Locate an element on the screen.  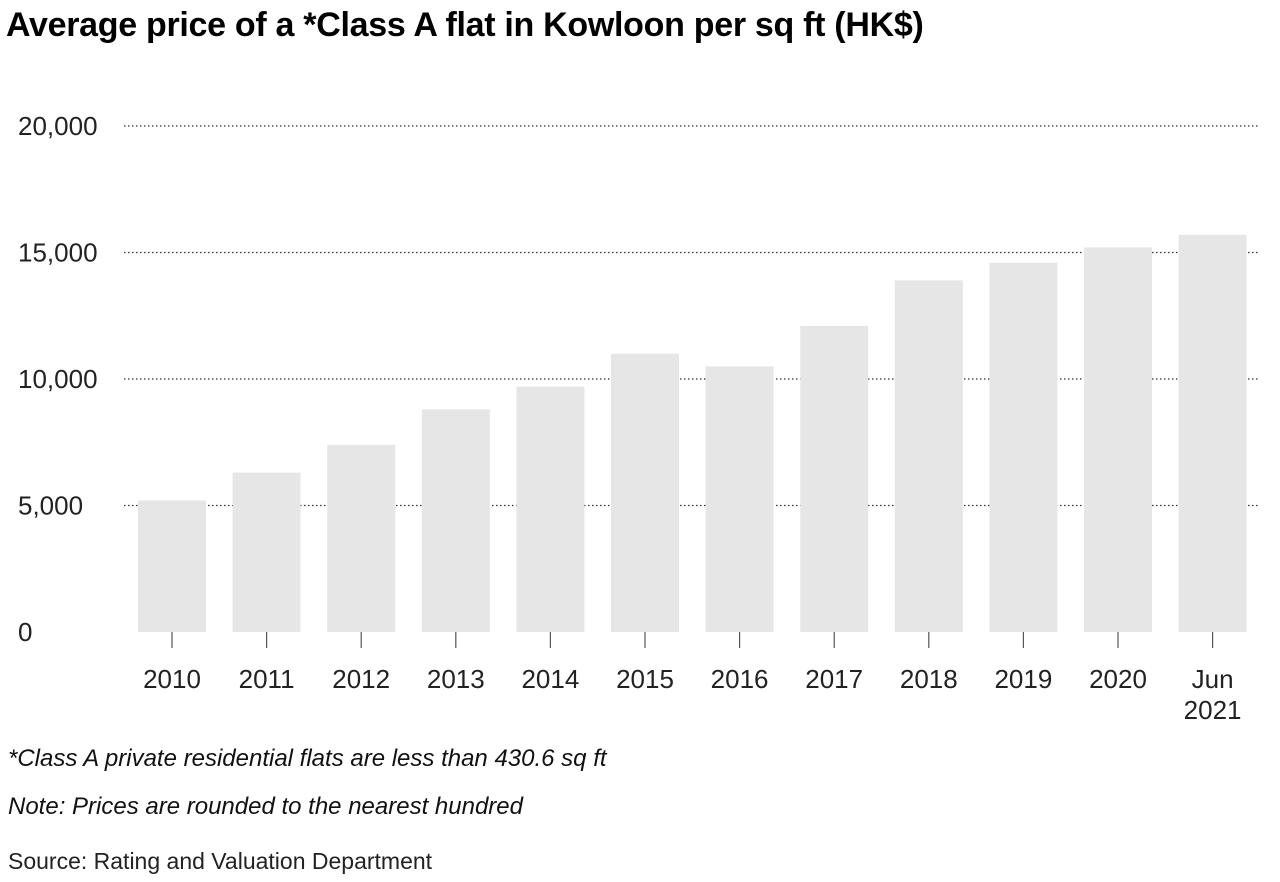
source-credit: Source: Rating and Valuation Department is located at coordinates (220, 861).